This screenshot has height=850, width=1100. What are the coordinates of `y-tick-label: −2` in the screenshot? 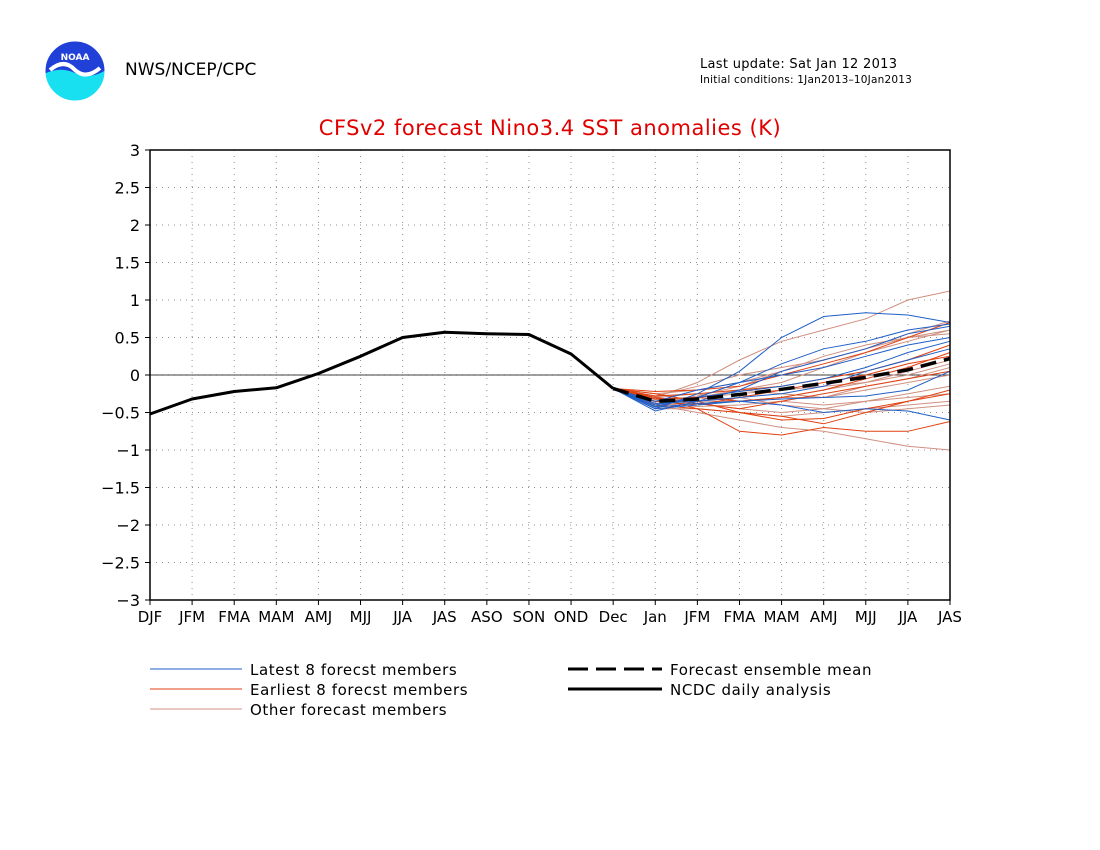 It's located at (128, 525).